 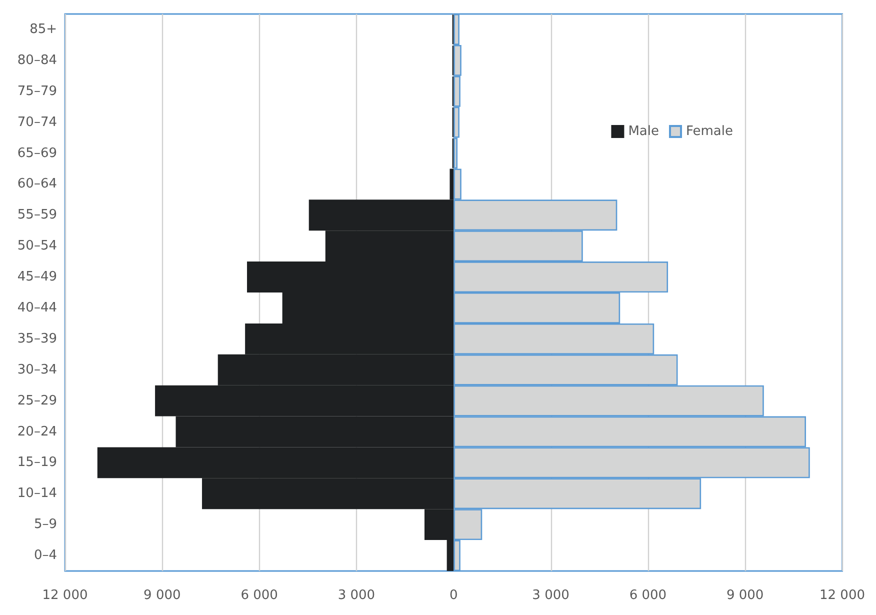 I want to click on y-tick-label: 25–29, so click(x=37, y=400).